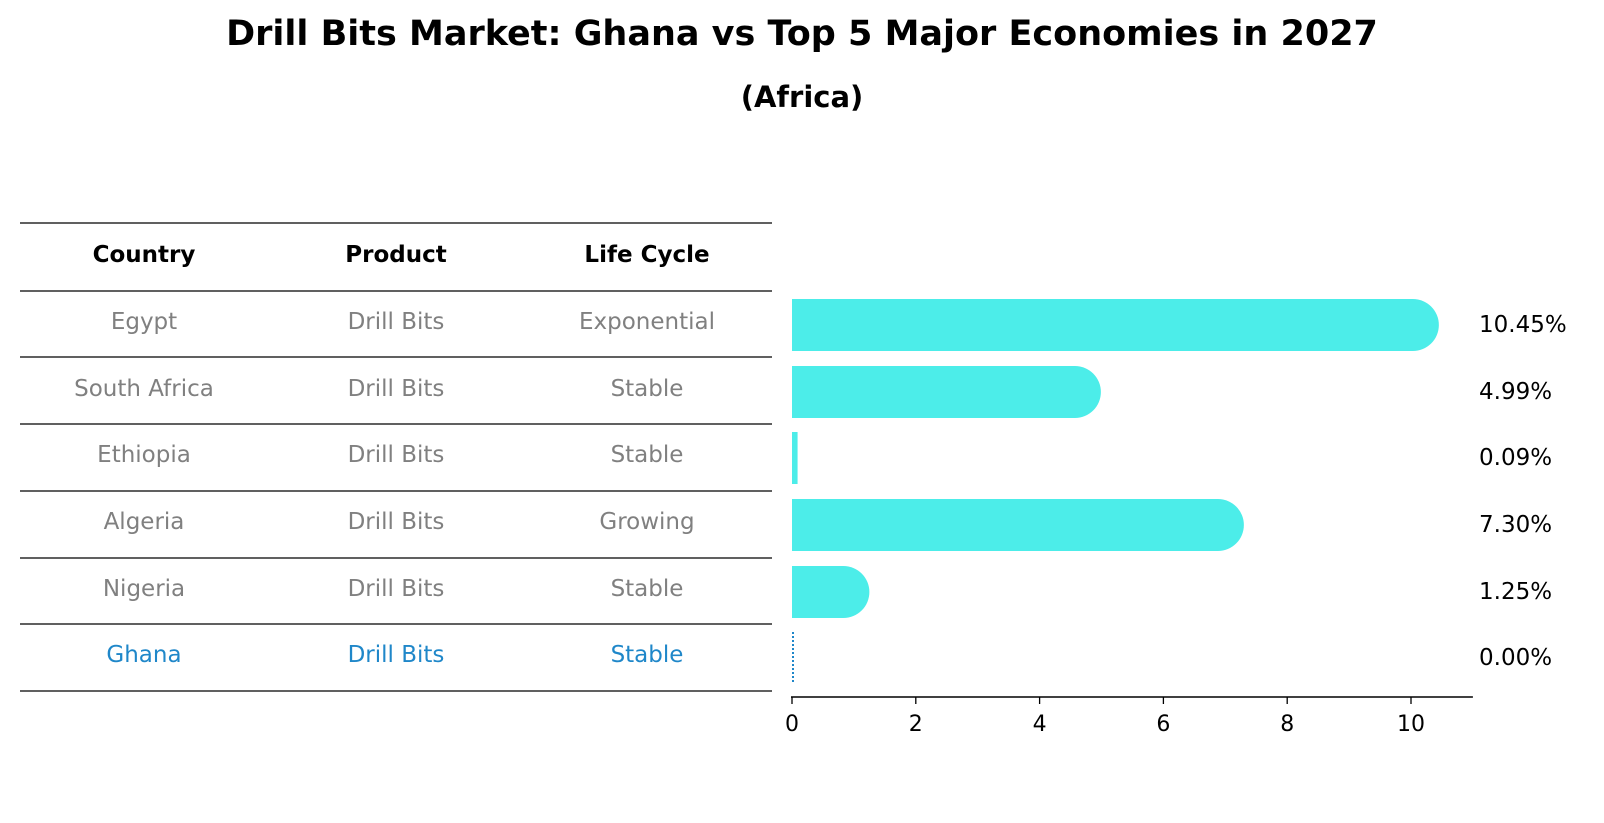  I want to click on table-row: Ghana Drill Bits Stable, so click(394, 655).